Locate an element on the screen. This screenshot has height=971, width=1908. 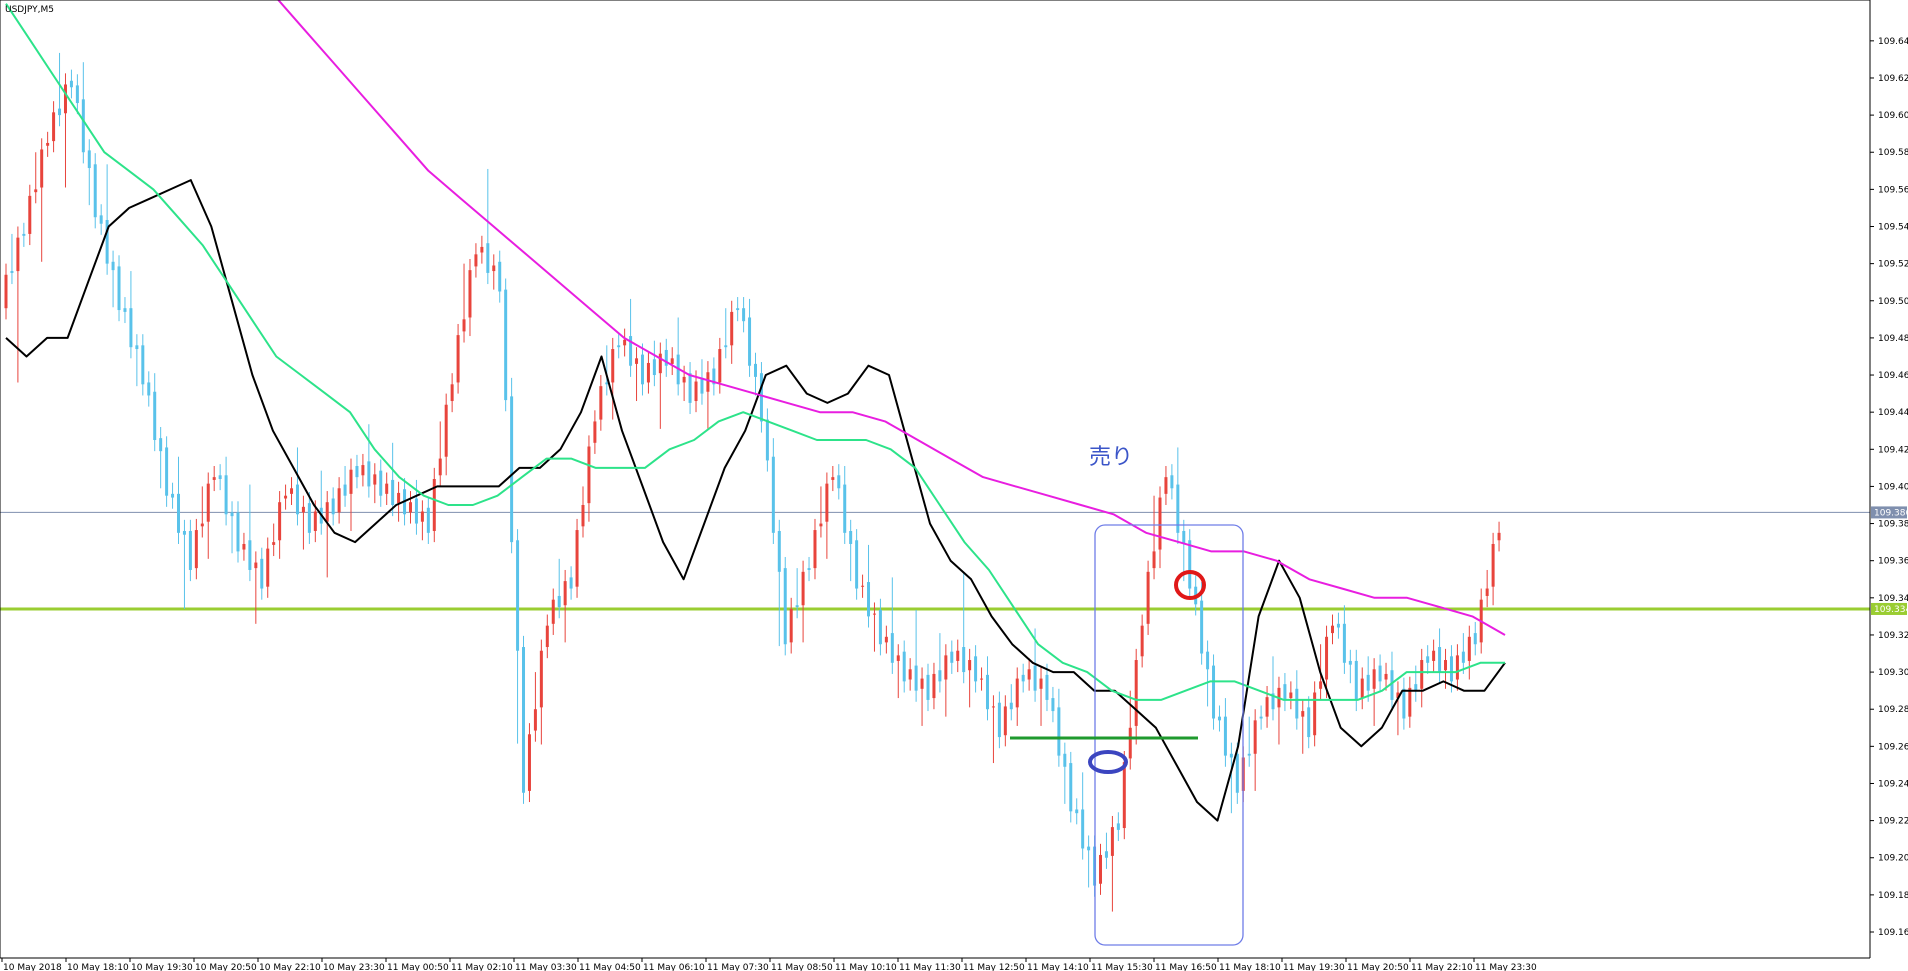
x-tick-label: 11 May 16:50 is located at coordinates (1186, 967).